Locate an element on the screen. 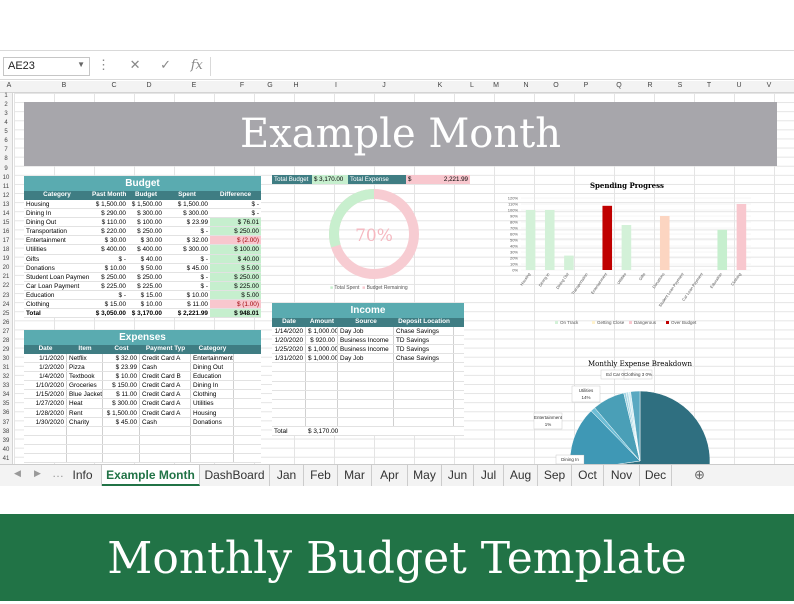  row-header: 26 is located at coordinates (6, 322).